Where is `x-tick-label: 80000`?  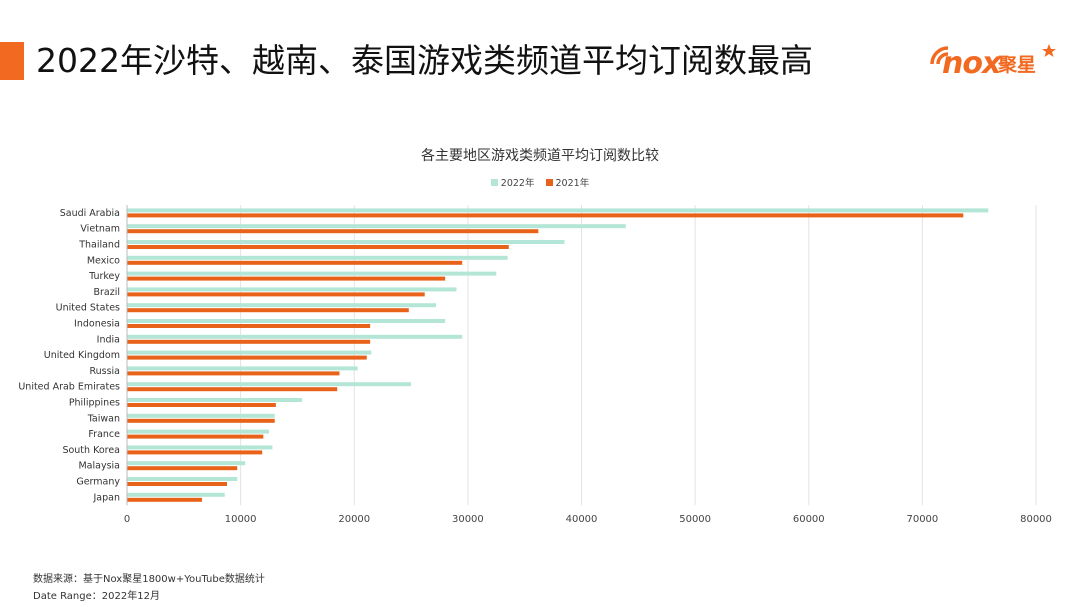 x-tick-label: 80000 is located at coordinates (1036, 519).